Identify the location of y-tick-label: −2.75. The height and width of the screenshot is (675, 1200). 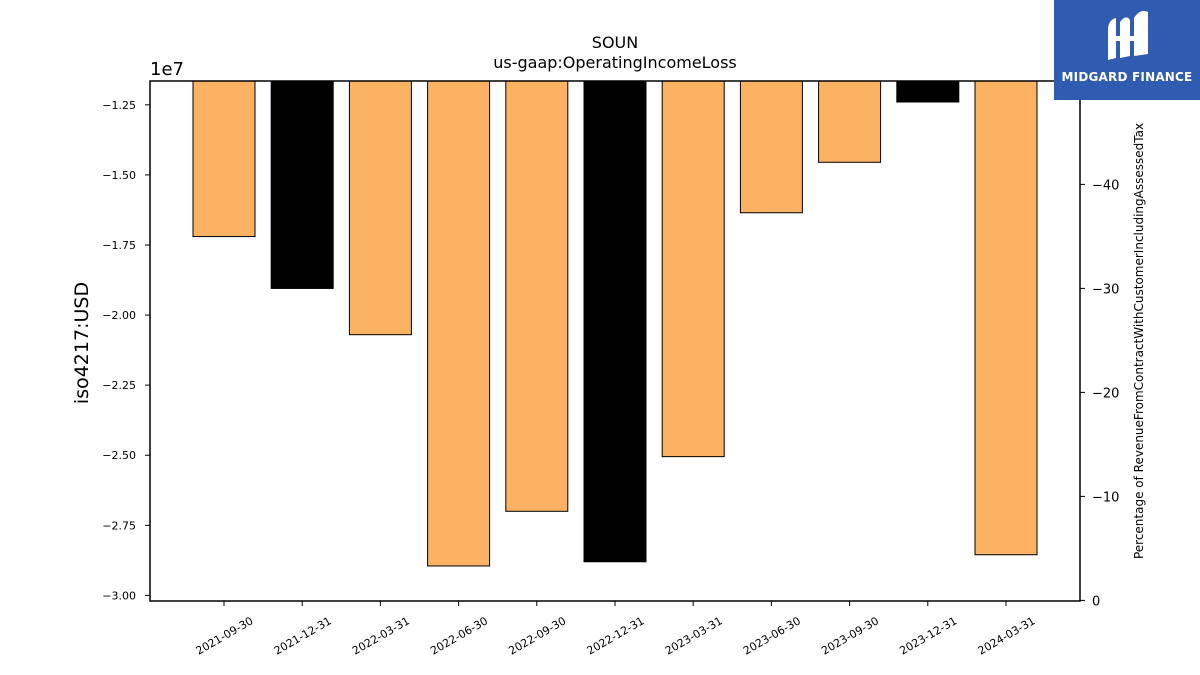
(119, 525).